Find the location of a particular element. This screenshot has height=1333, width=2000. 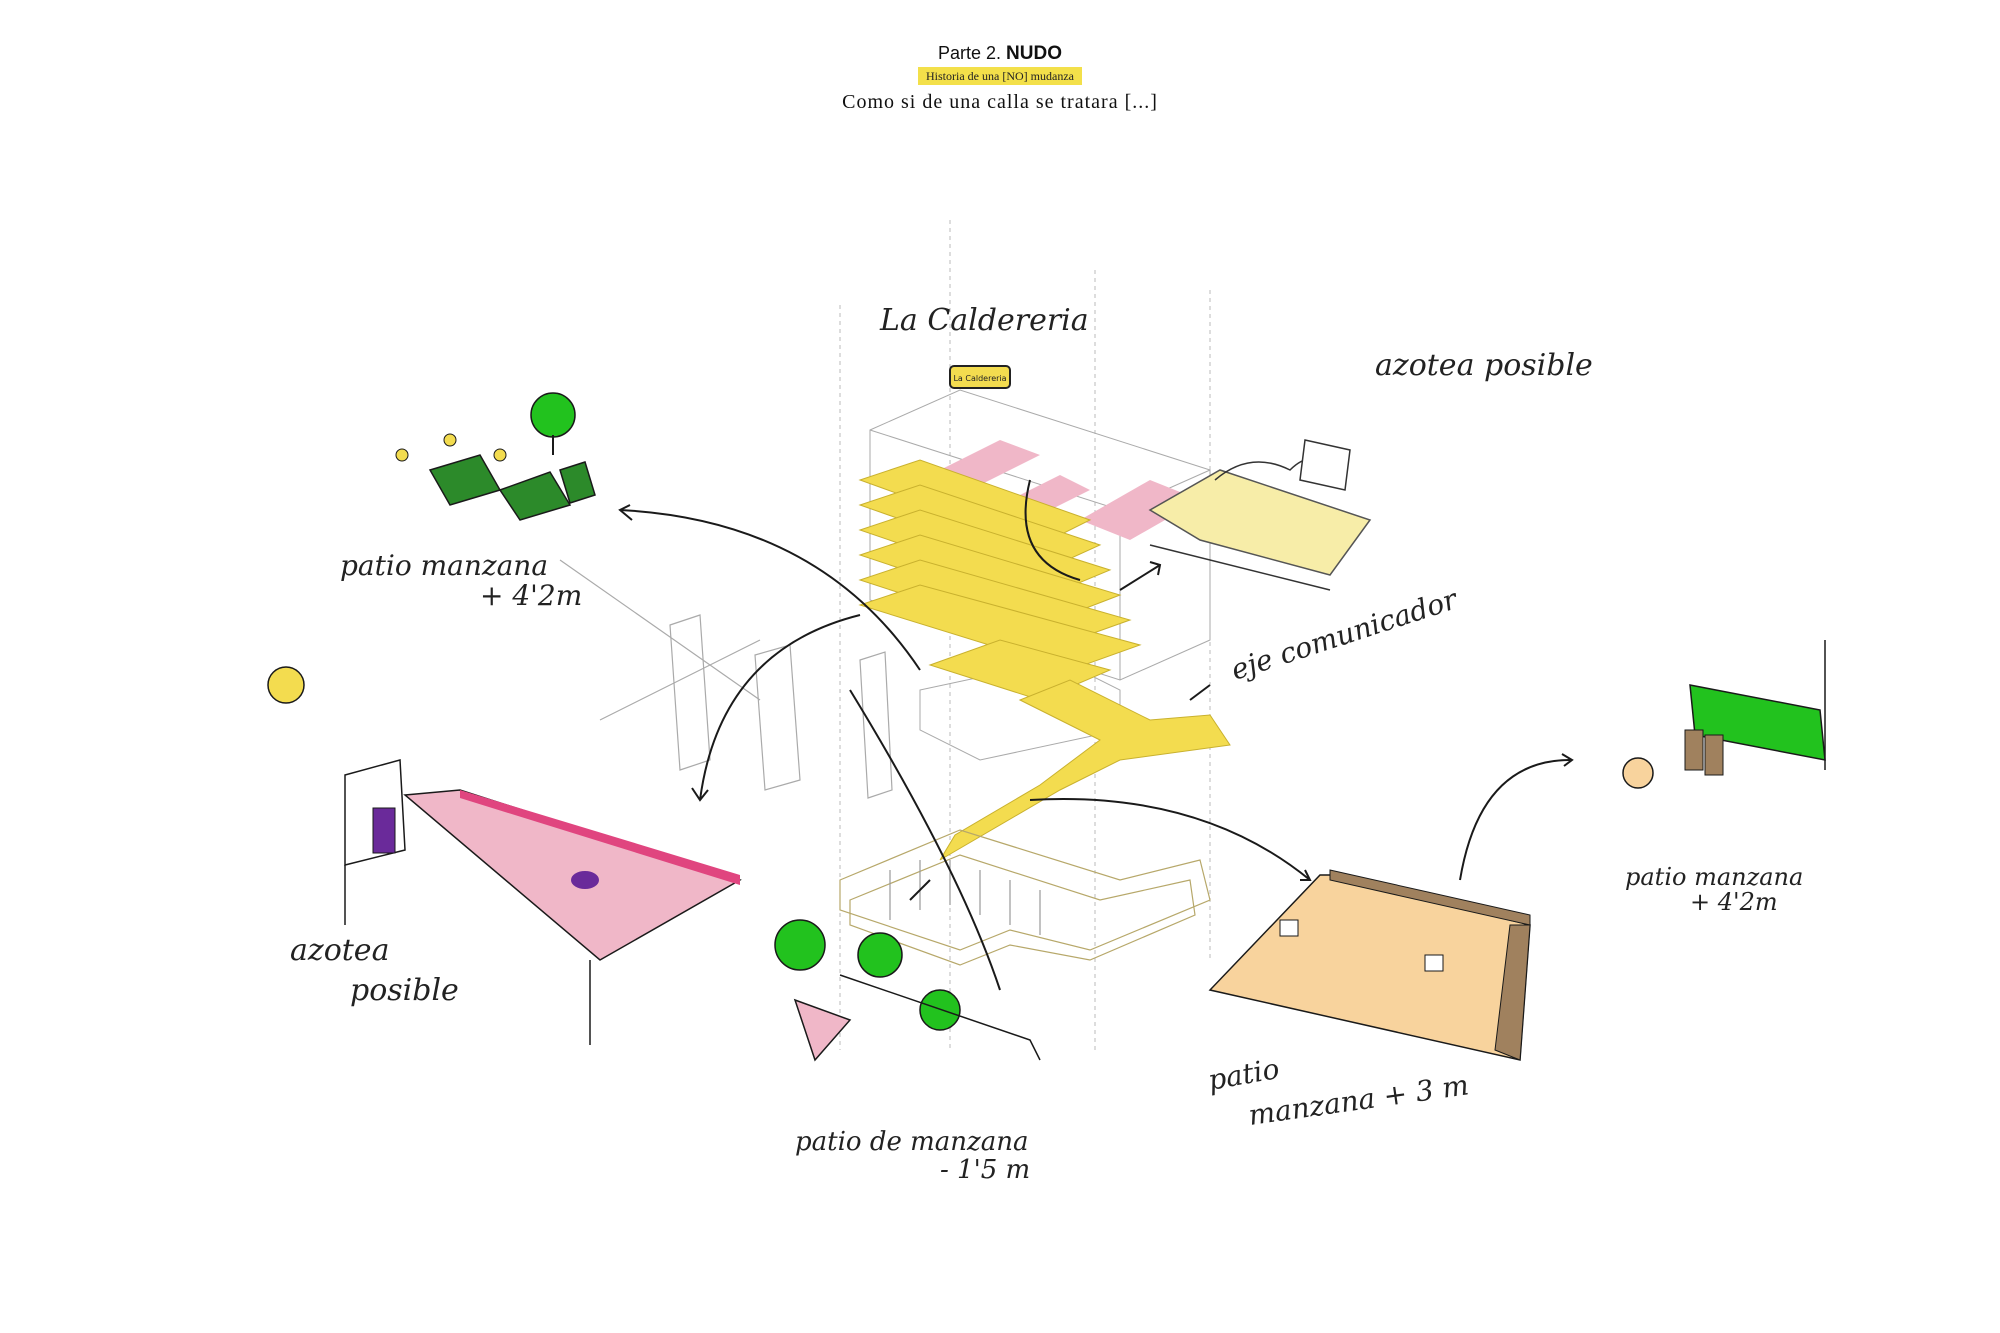

yellow-floor-plates is located at coordinates (1044, 660).